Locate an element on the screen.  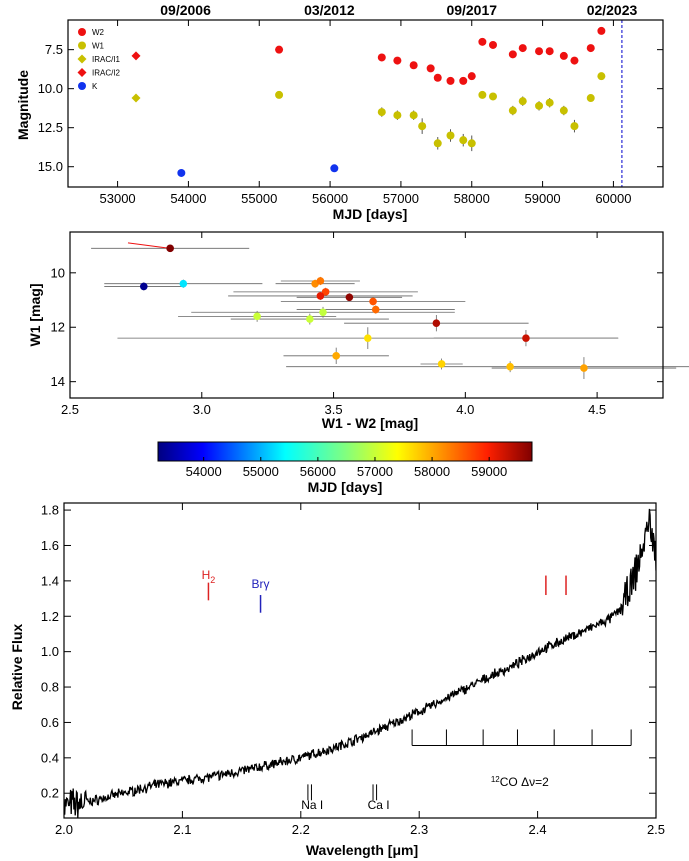
cmd-x-label: W1 - W2 [mag] is located at coordinates (370, 423).